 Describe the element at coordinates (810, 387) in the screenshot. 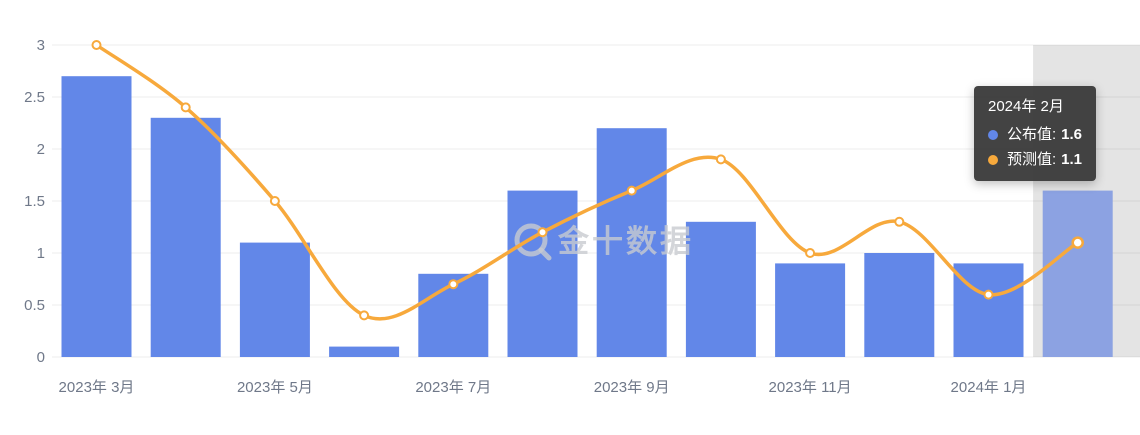

I see `x-axis-label: 2023年 11月` at that location.